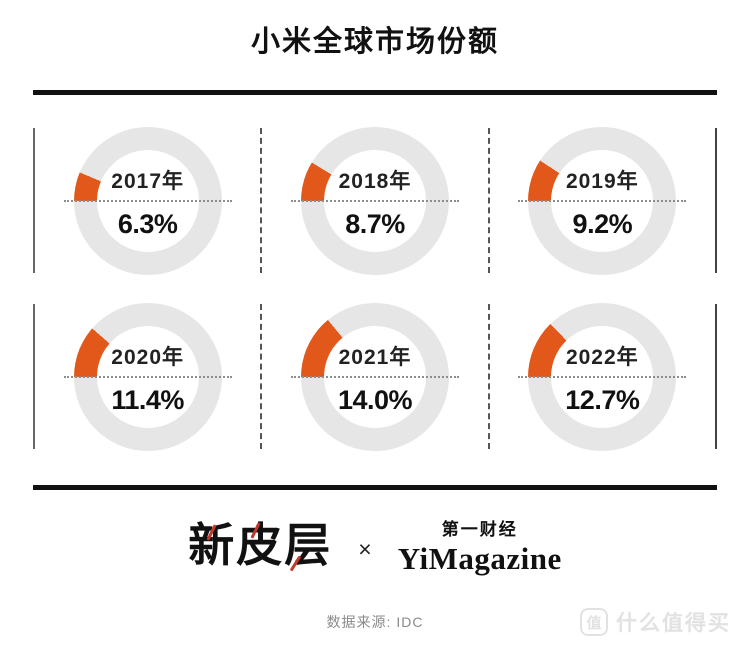 Image resolution: width=750 pixels, height=647 pixels. I want to click on data-source-note: 数据来源: IDC, so click(375, 622).